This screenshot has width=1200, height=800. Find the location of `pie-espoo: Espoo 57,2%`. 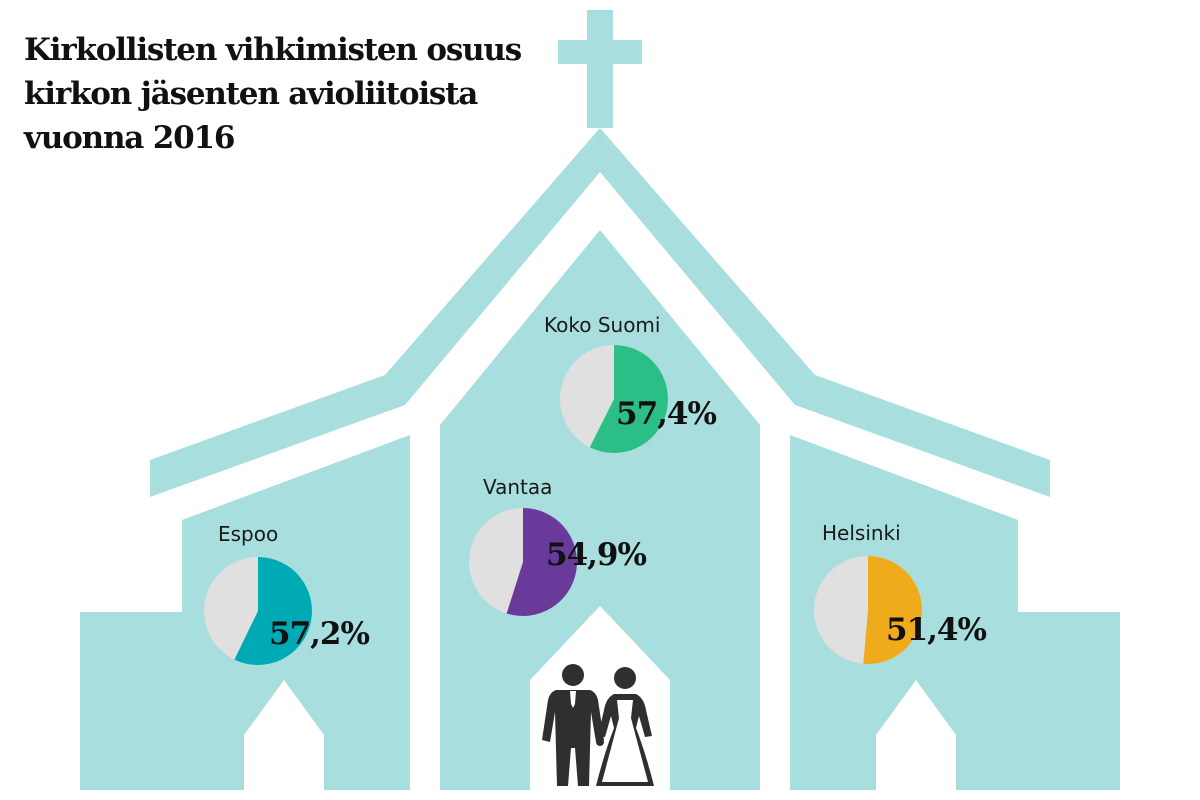

pie-espoo: Espoo 57,2% is located at coordinates (287, 593).